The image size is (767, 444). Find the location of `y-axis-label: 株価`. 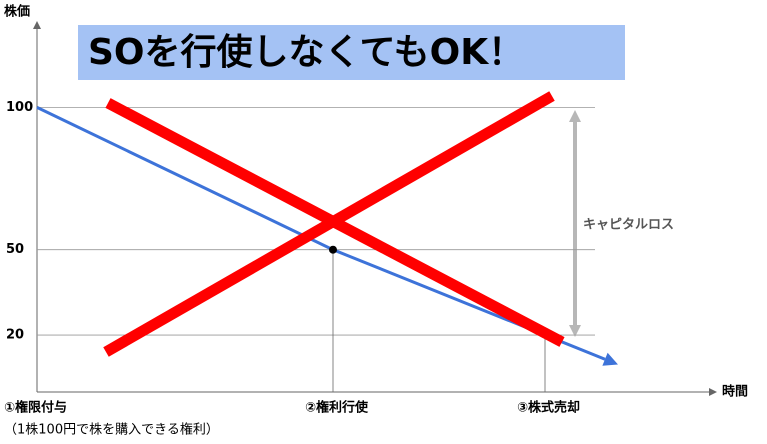

y-axis-label: 株価 is located at coordinates (17, 12).